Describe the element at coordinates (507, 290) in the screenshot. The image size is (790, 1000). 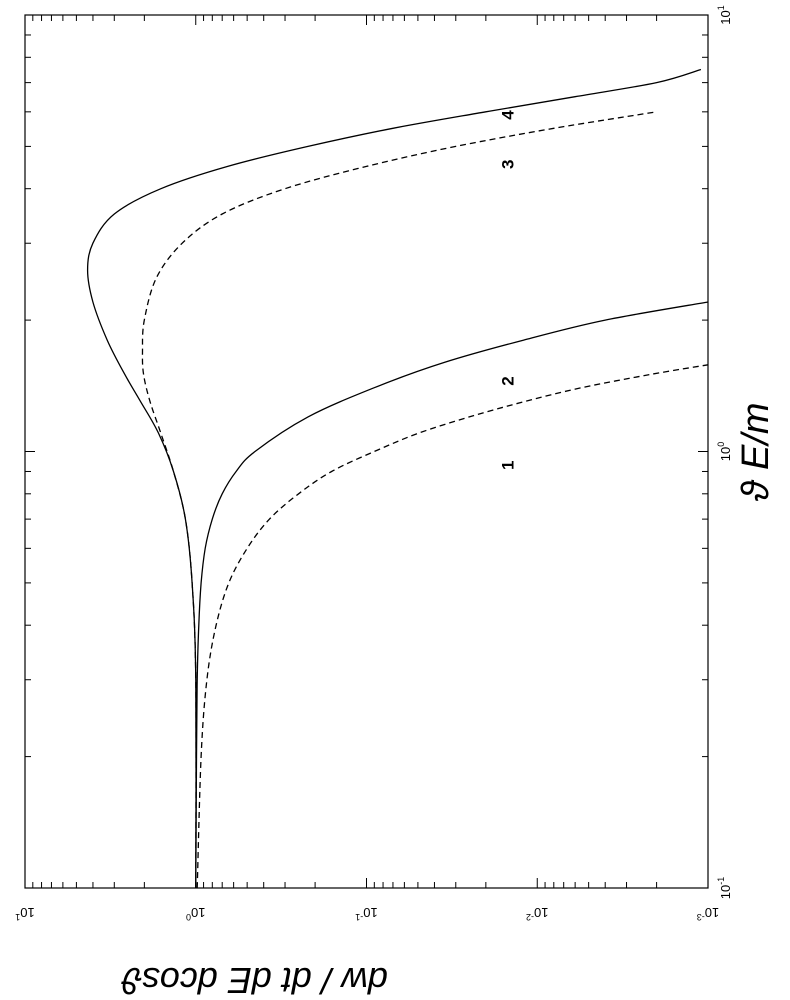
I see `curve-labels: 1 2 3 4` at that location.